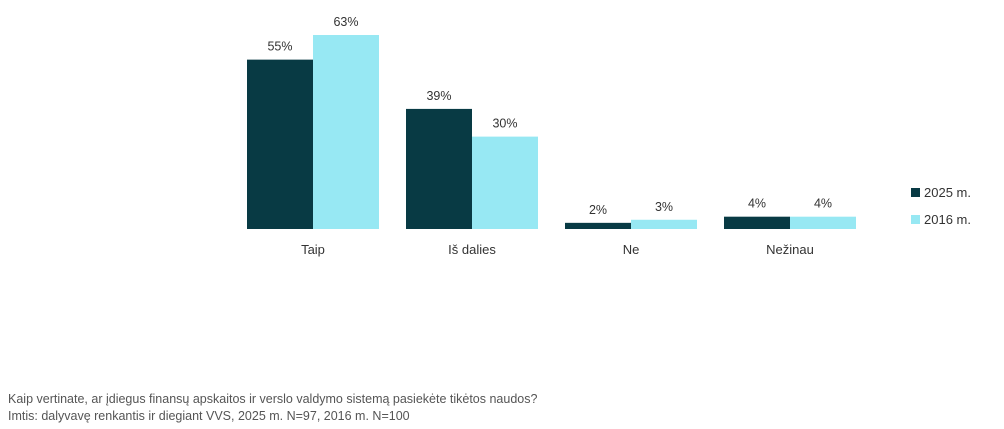  What do you see at coordinates (313, 249) in the screenshot?
I see `category-label: Taip` at bounding box center [313, 249].